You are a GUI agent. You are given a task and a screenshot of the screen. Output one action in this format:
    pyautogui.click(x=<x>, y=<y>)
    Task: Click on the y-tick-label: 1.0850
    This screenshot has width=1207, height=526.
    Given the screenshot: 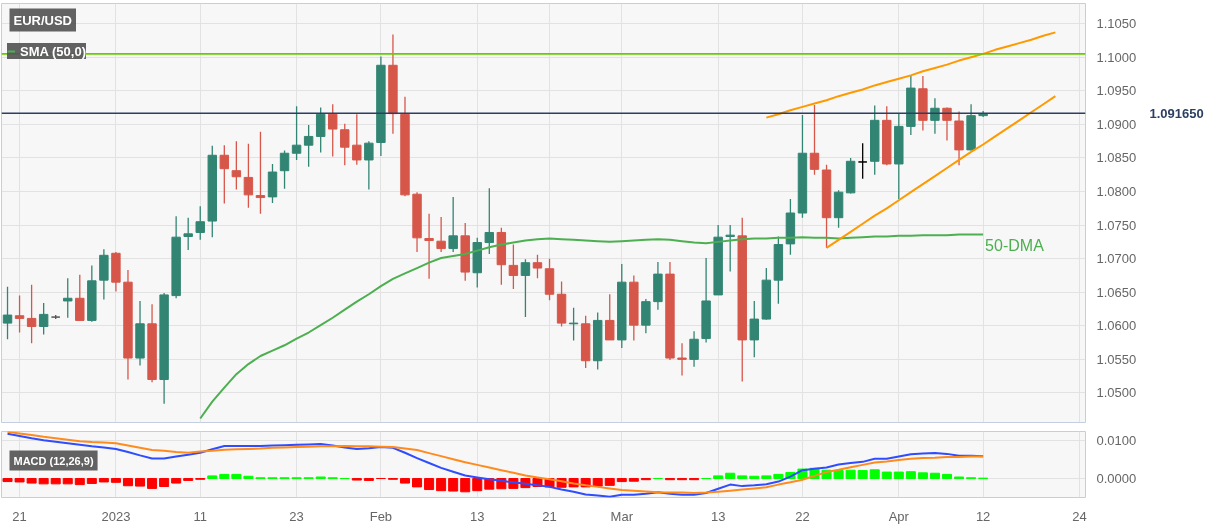 What is the action you would take?
    pyautogui.click(x=1116, y=158)
    